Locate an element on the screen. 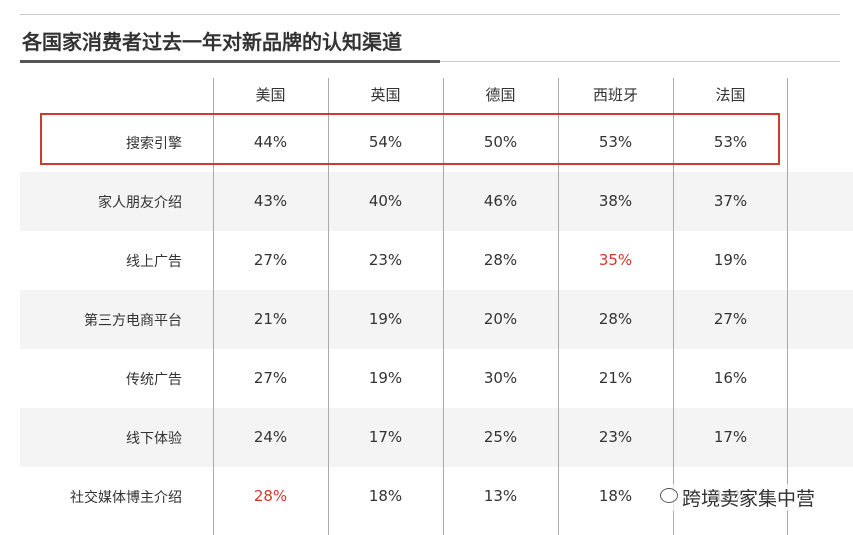 The height and width of the screenshot is (535, 853). row-label: 第三方电商平台 is located at coordinates (133, 321).